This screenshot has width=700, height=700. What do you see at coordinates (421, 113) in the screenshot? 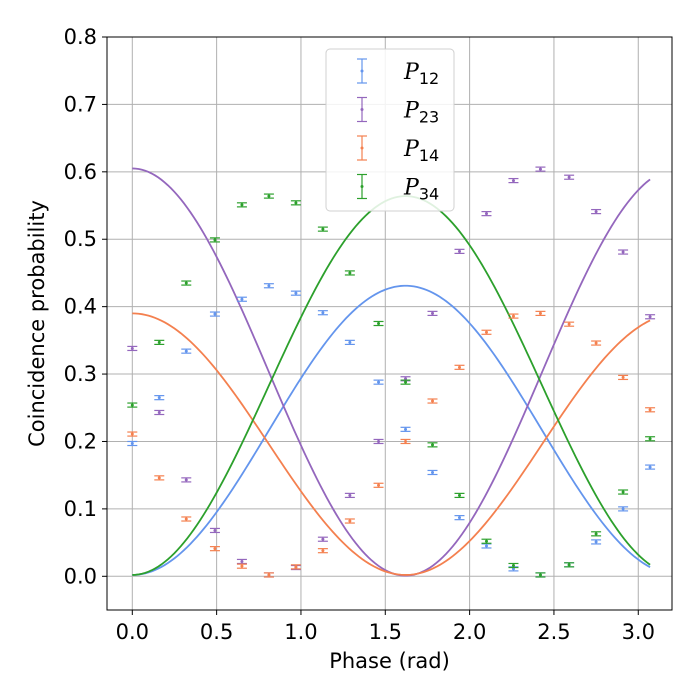
I see `legend-label: P23` at bounding box center [421, 113].